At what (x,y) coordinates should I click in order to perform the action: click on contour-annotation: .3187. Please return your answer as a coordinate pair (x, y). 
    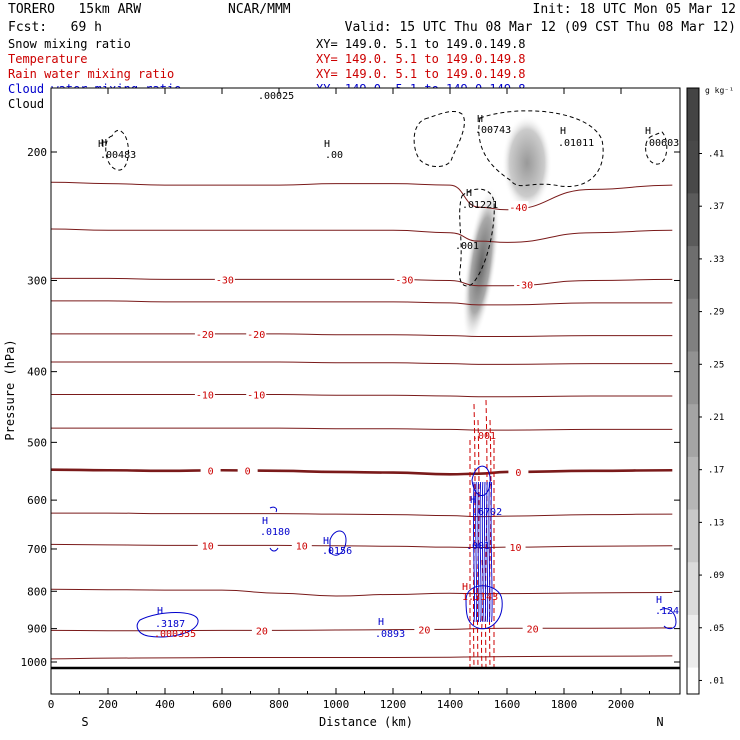
    Looking at the image, I should click on (170, 624).